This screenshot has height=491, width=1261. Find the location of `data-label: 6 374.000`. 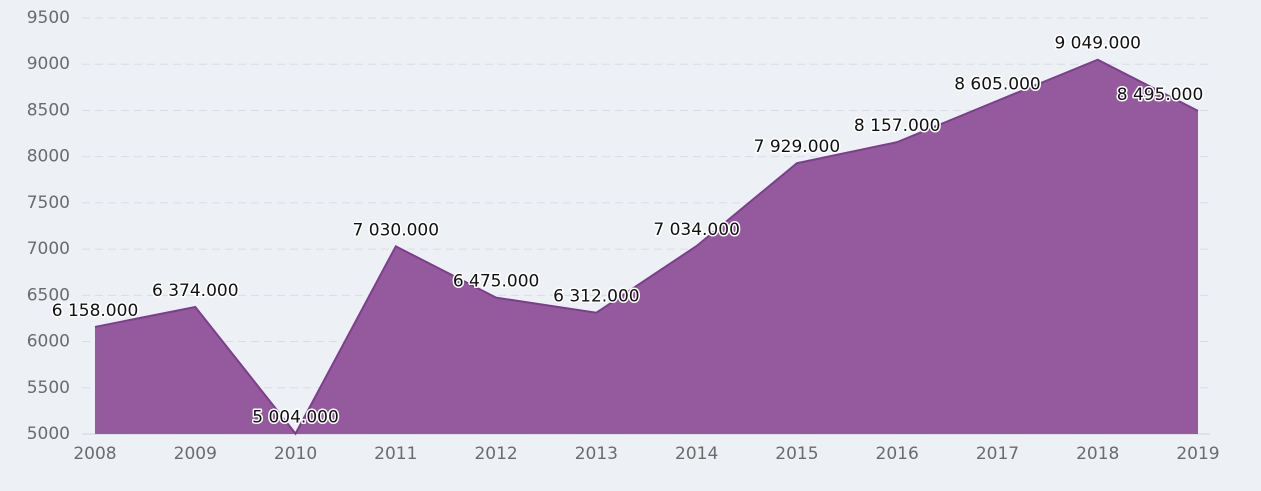

data-label: 6 374.000 is located at coordinates (195, 291).